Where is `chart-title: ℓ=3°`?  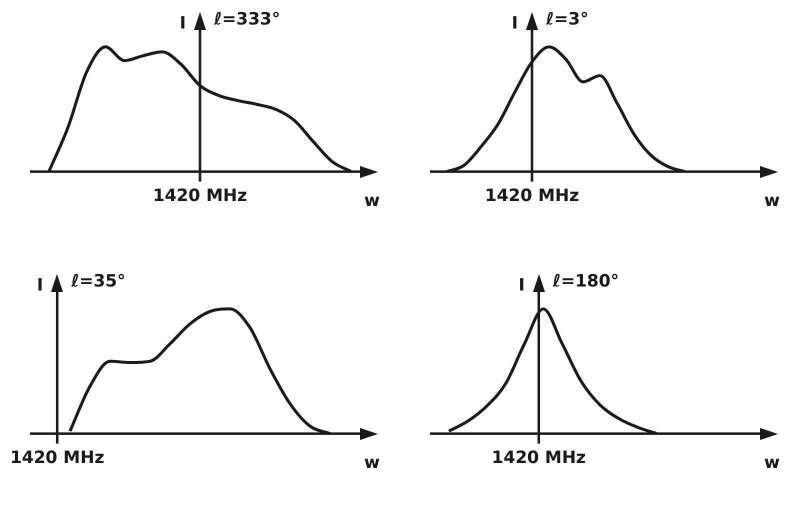 chart-title: ℓ=3° is located at coordinates (567, 19).